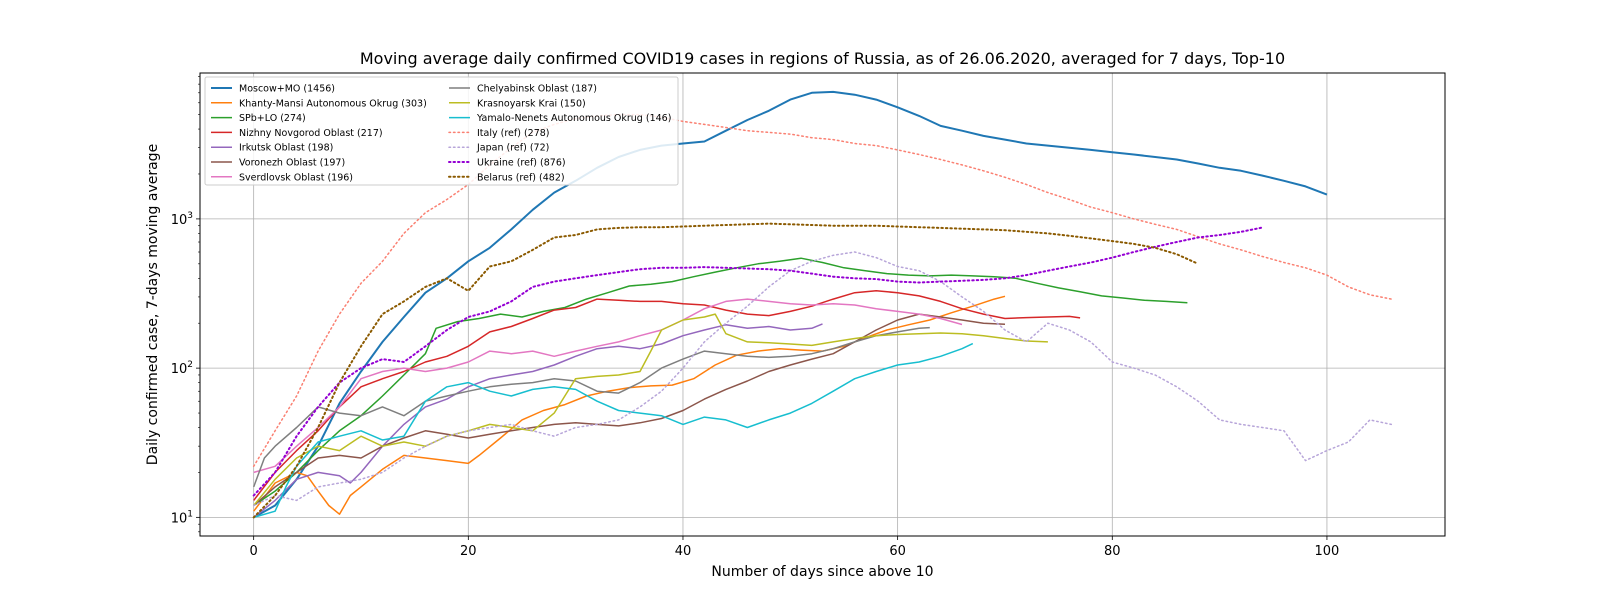 Image resolution: width=1600 pixels, height=600 pixels. Describe the element at coordinates (287, 89) in the screenshot. I see `legend-label: Moscow+MO (1456)` at that location.